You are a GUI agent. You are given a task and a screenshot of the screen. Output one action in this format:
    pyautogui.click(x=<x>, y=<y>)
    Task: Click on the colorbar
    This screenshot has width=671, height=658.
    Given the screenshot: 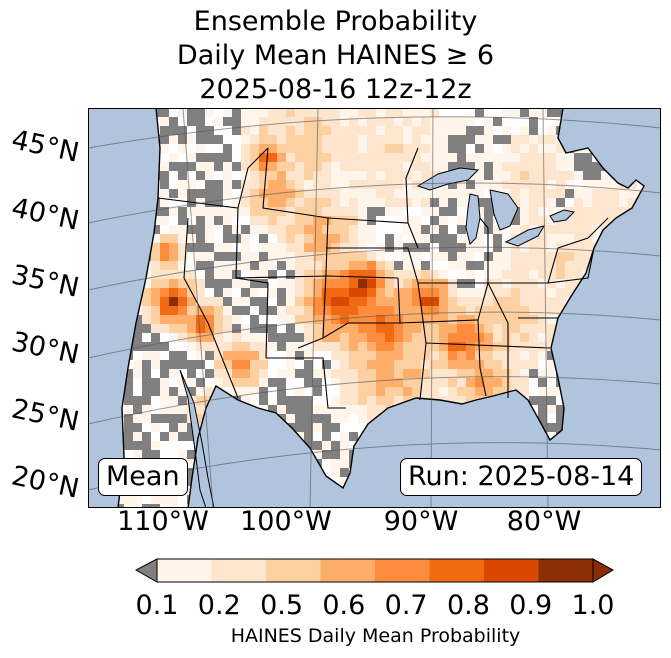 What is the action you would take?
    pyautogui.click(x=375, y=570)
    